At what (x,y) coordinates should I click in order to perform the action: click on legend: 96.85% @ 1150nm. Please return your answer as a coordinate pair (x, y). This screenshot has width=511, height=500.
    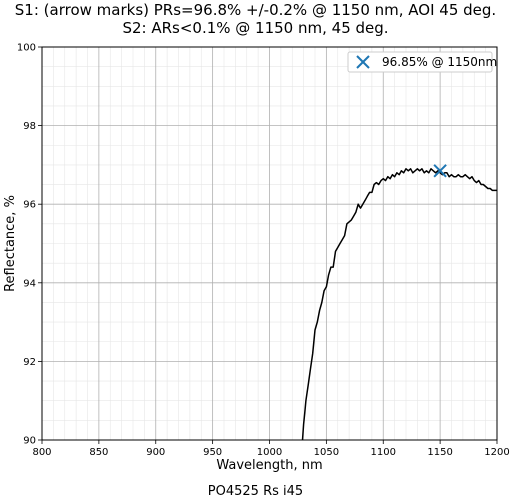
    Looking at the image, I should click on (422, 62).